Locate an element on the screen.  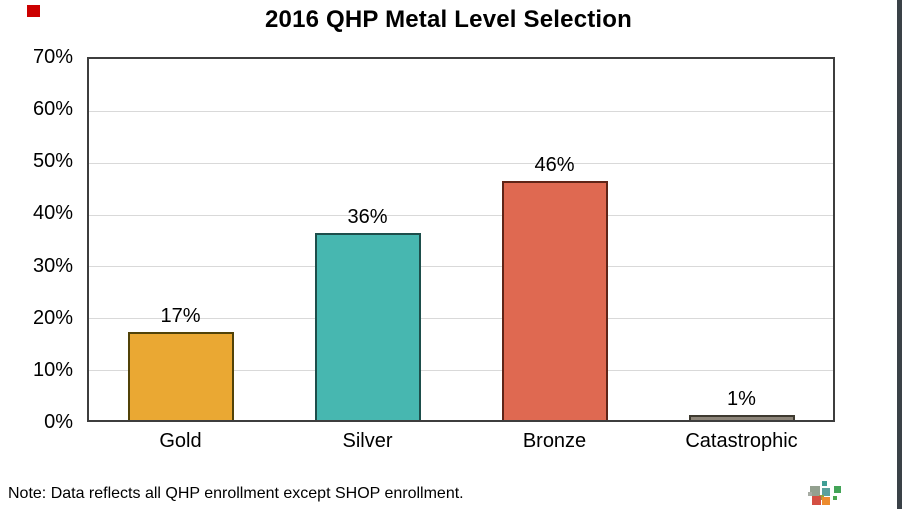
bar-silver is located at coordinates (367, 326).